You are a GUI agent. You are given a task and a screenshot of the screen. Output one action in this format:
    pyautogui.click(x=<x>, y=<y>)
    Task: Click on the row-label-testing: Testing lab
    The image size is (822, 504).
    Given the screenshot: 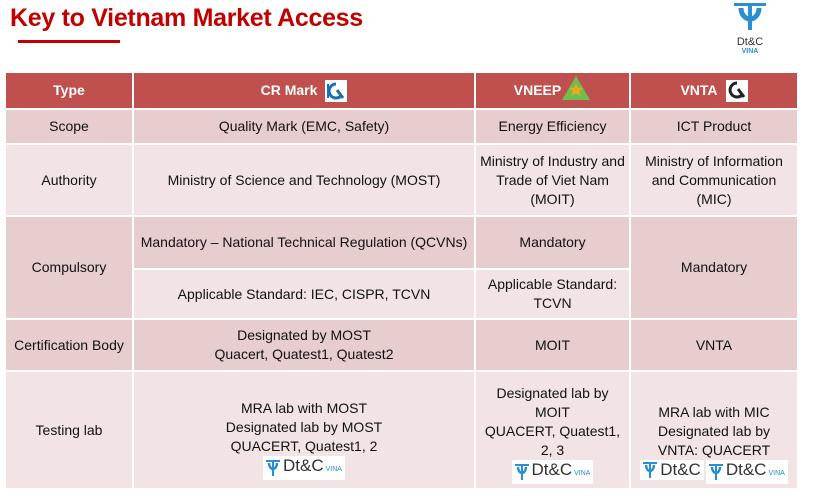 What is the action you would take?
    pyautogui.click(x=69, y=430)
    